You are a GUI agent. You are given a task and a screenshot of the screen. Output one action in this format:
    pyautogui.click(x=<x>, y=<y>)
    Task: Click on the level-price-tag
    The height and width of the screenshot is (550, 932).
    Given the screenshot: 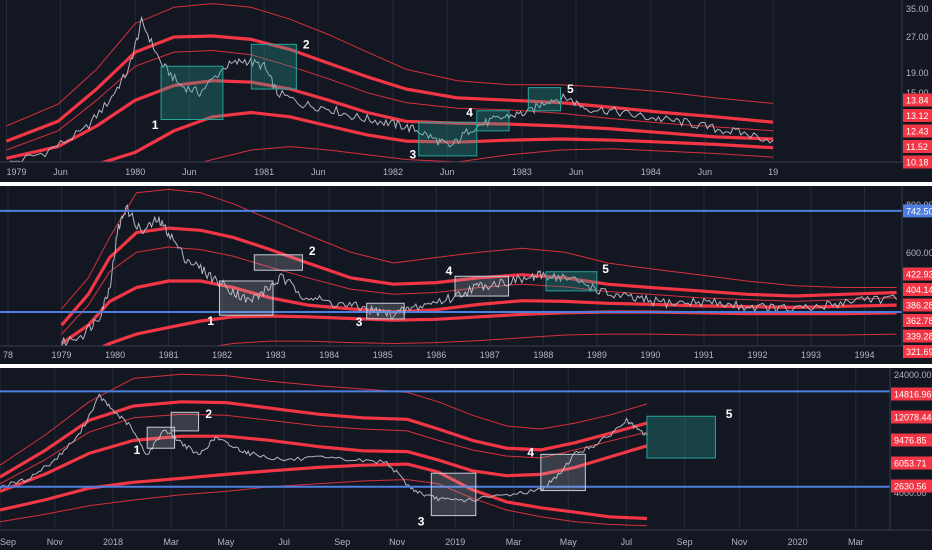 What is the action you would take?
    pyautogui.click(x=917, y=211)
    